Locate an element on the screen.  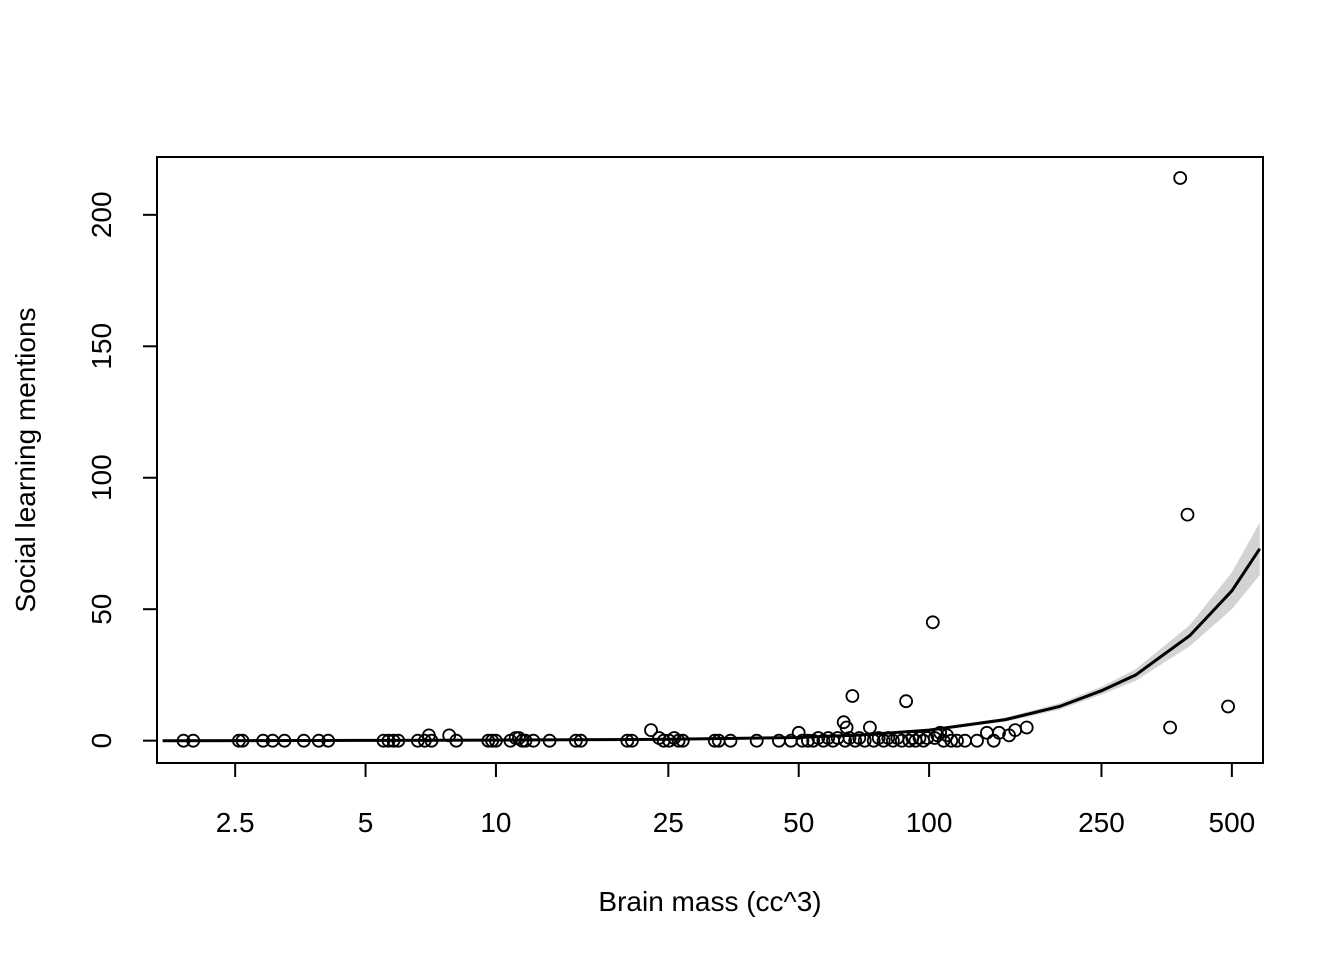
x-axis: 2.5 5 10 25 50 100 250 500 is located at coordinates (736, 800).